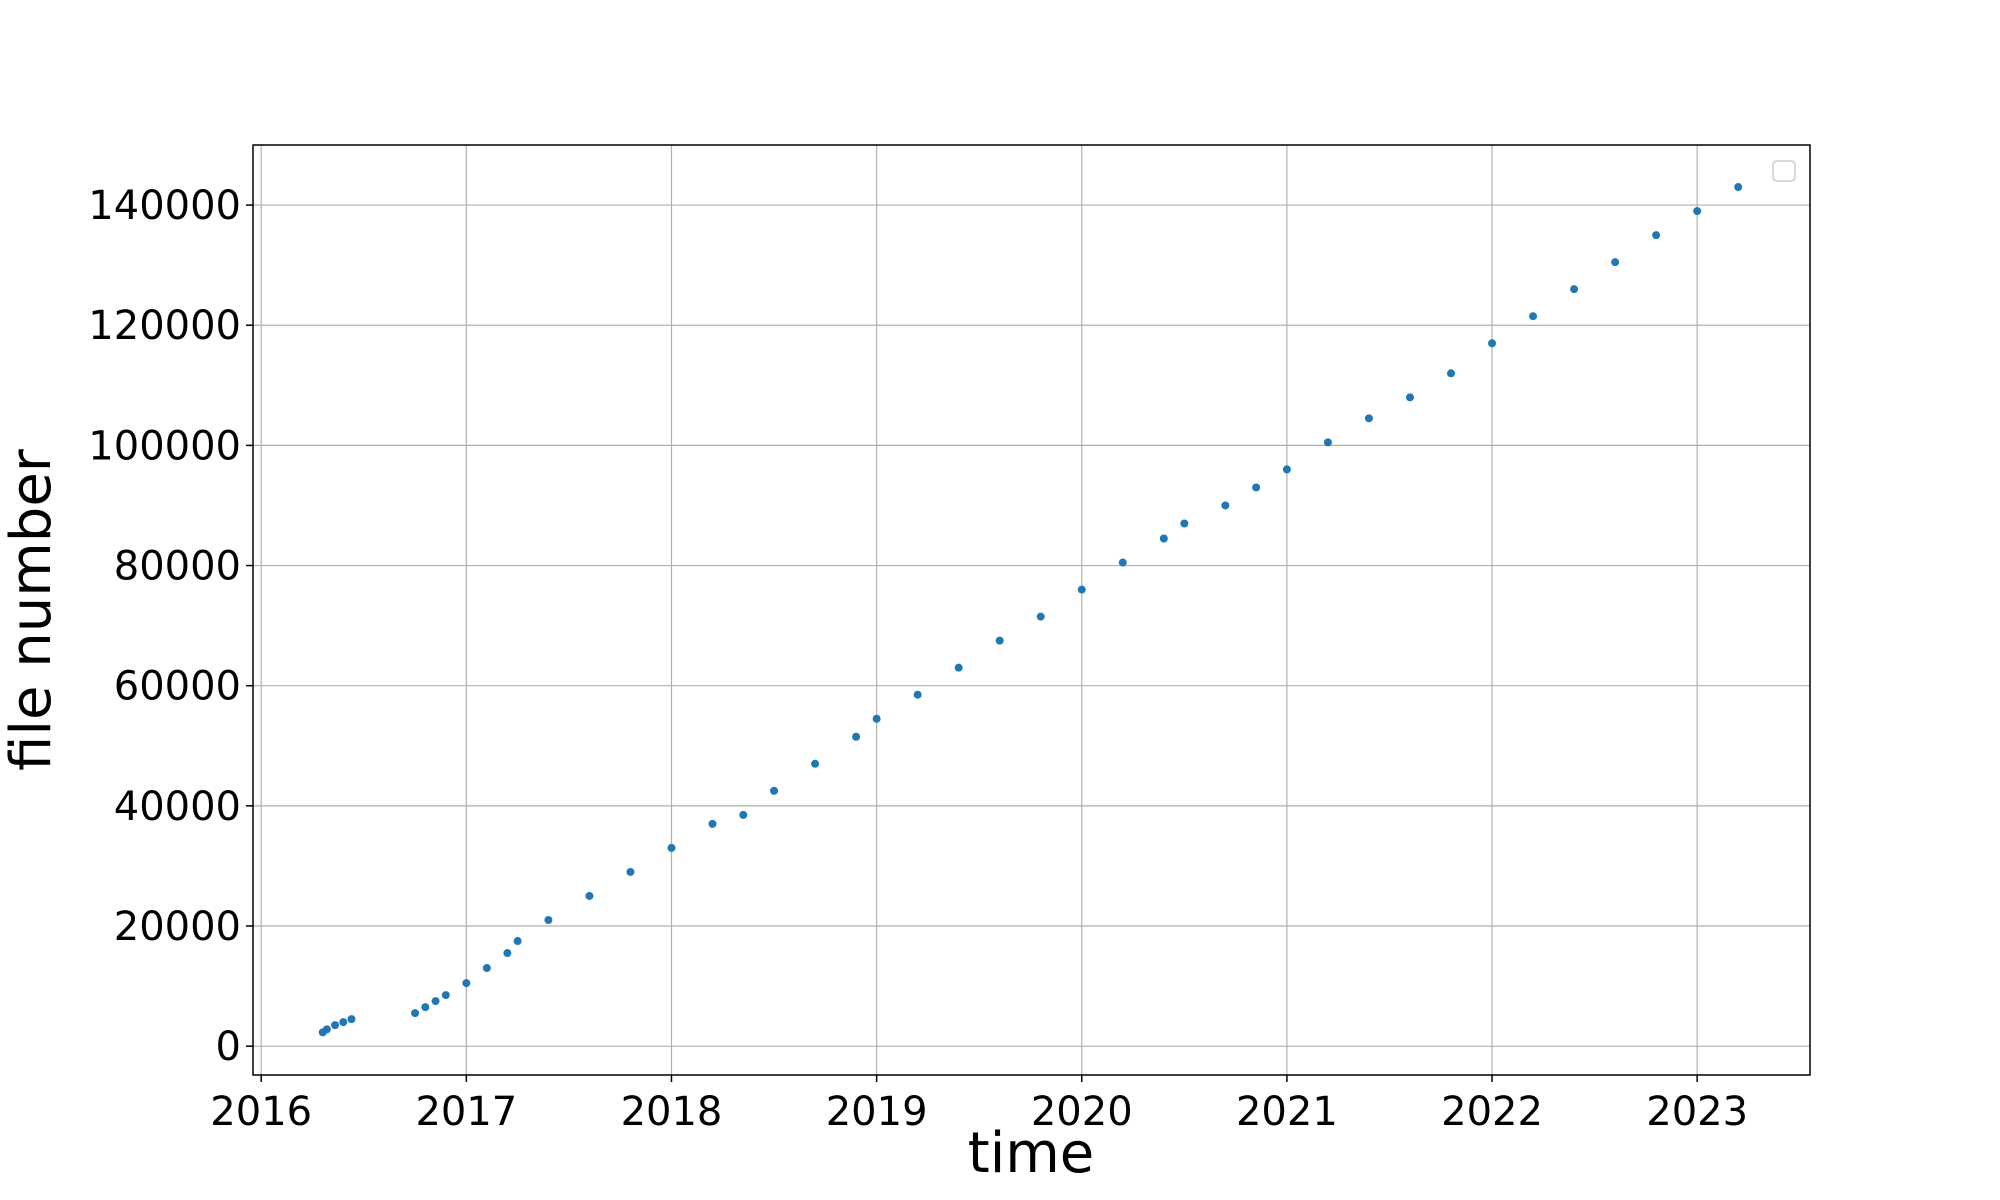  I want to click on y-tick-label: 20000, so click(177, 927).